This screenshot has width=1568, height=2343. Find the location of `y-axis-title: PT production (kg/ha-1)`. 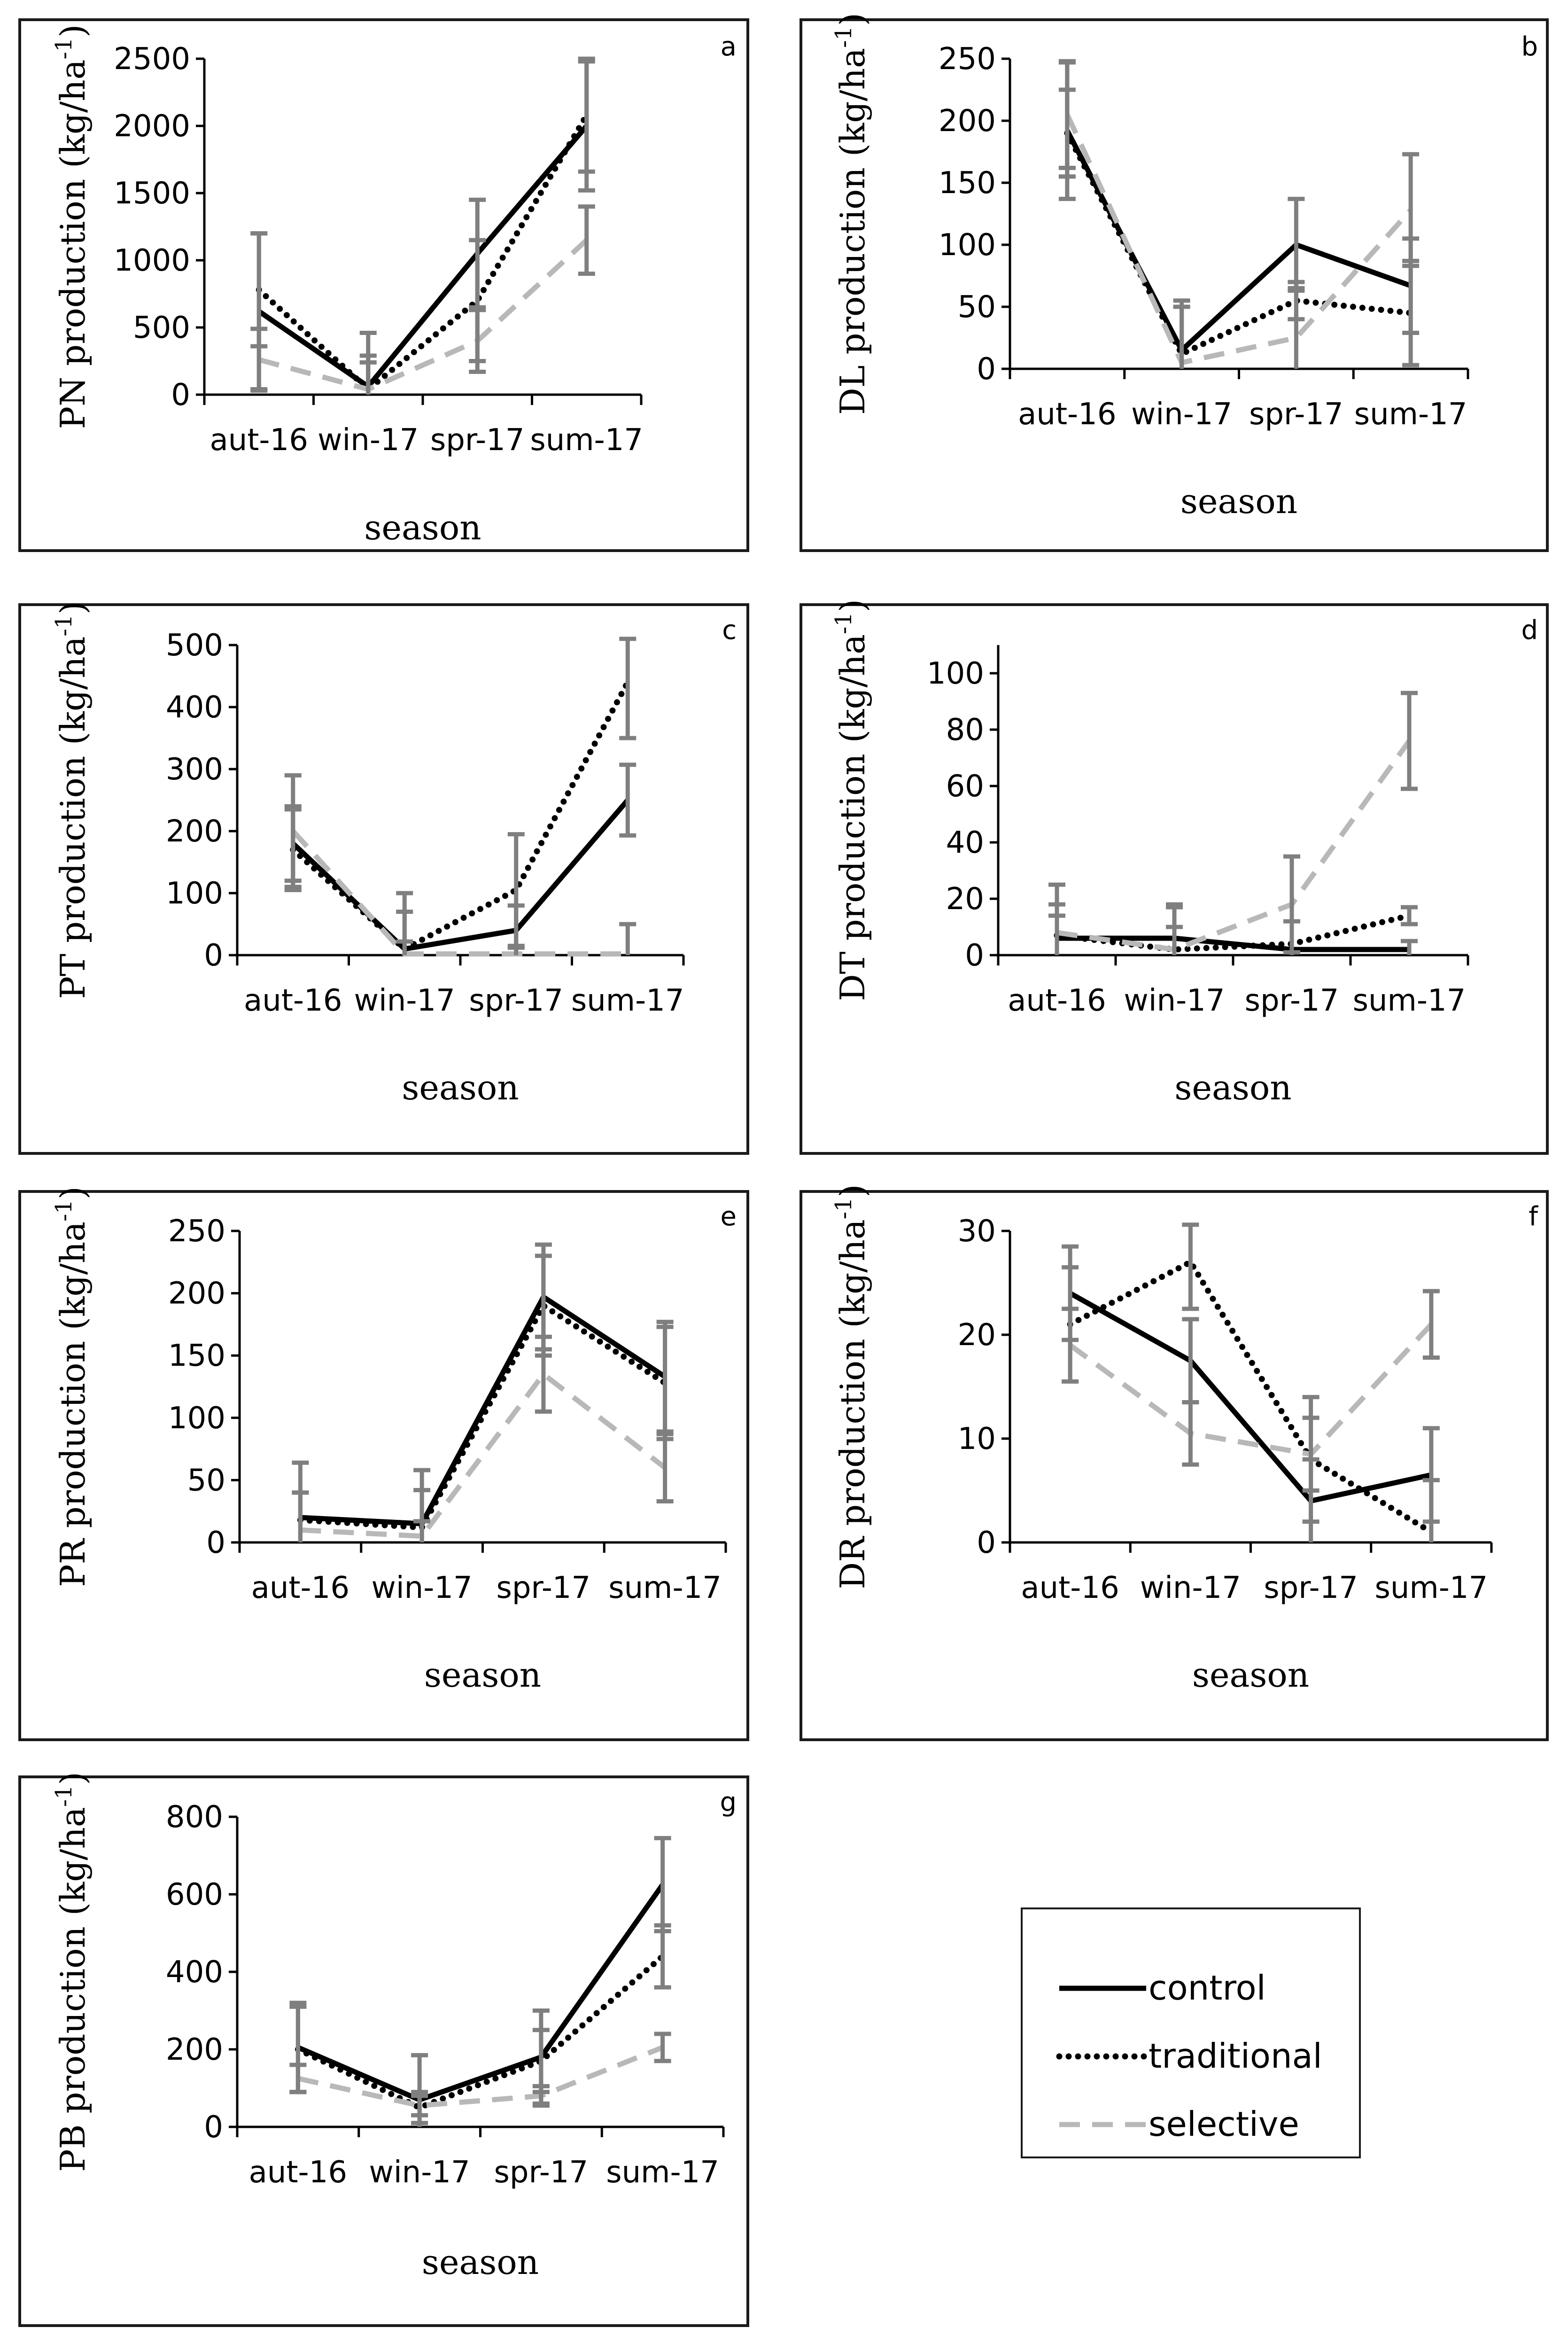

y-axis-title: PT production (kg/ha-1) is located at coordinates (72, 800).